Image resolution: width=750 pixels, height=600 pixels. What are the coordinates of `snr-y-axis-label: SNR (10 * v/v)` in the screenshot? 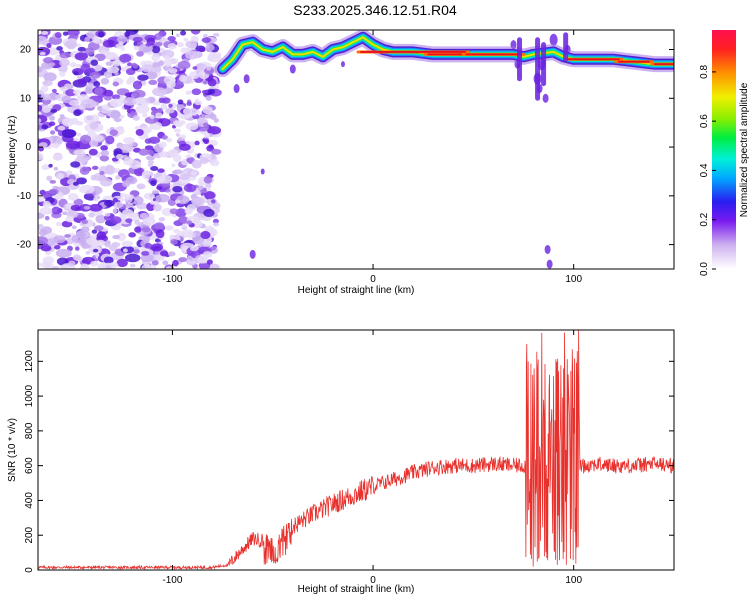 It's located at (12, 450).